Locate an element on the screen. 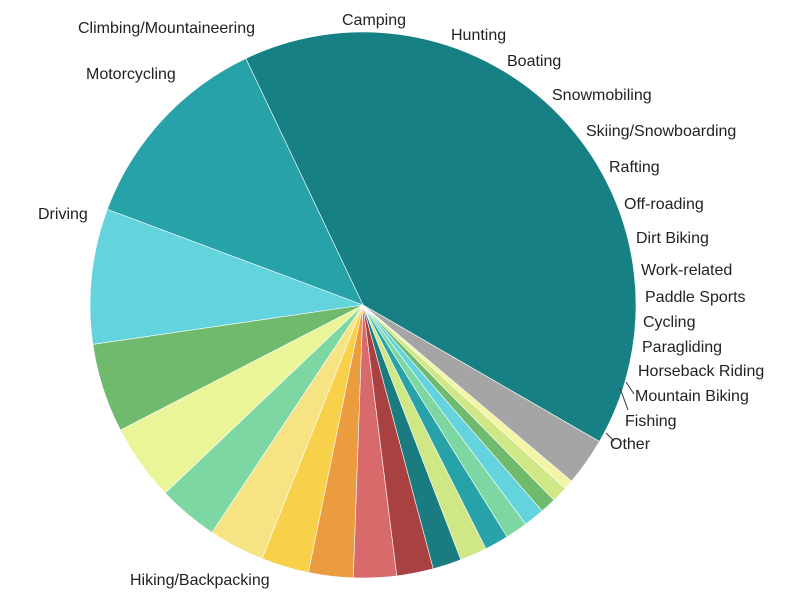  slice-label: Driving is located at coordinates (63, 214).